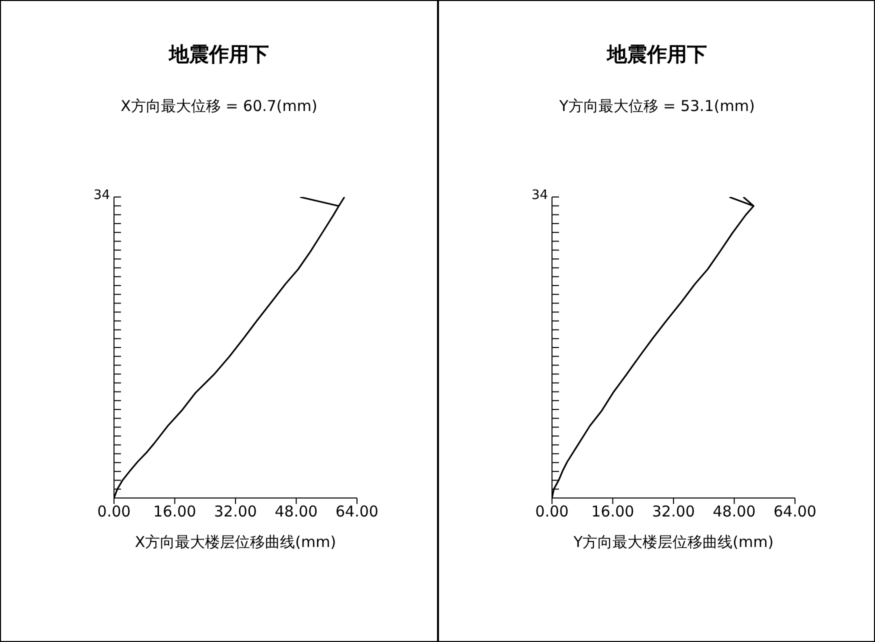  What do you see at coordinates (673, 542) in the screenshot?
I see `x-axis-title: Y方向最大楼层位移曲线(mm)` at bounding box center [673, 542].